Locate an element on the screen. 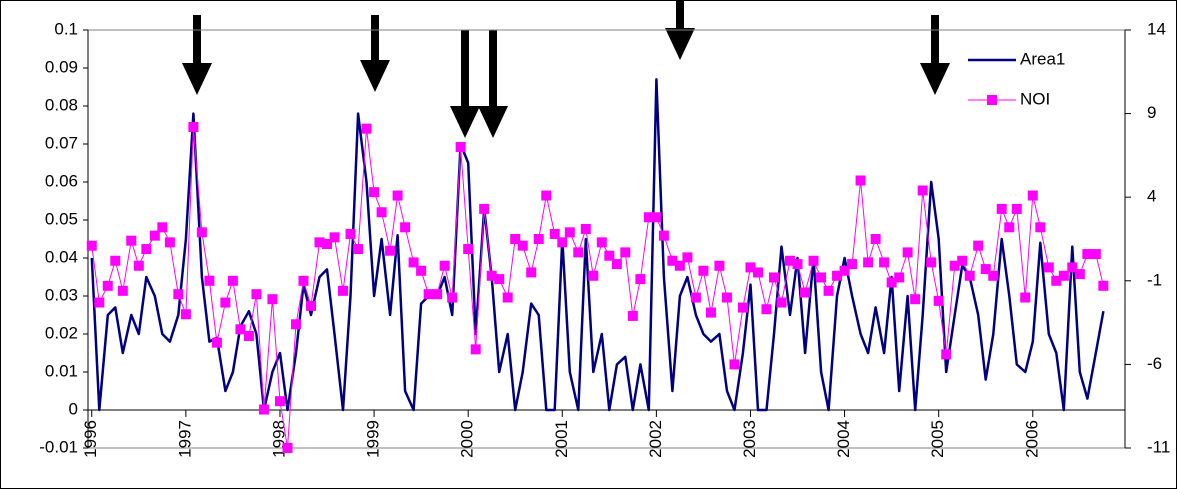 This screenshot has width=1177, height=489. y2-tick-label: 14 is located at coordinates (1156, 28).